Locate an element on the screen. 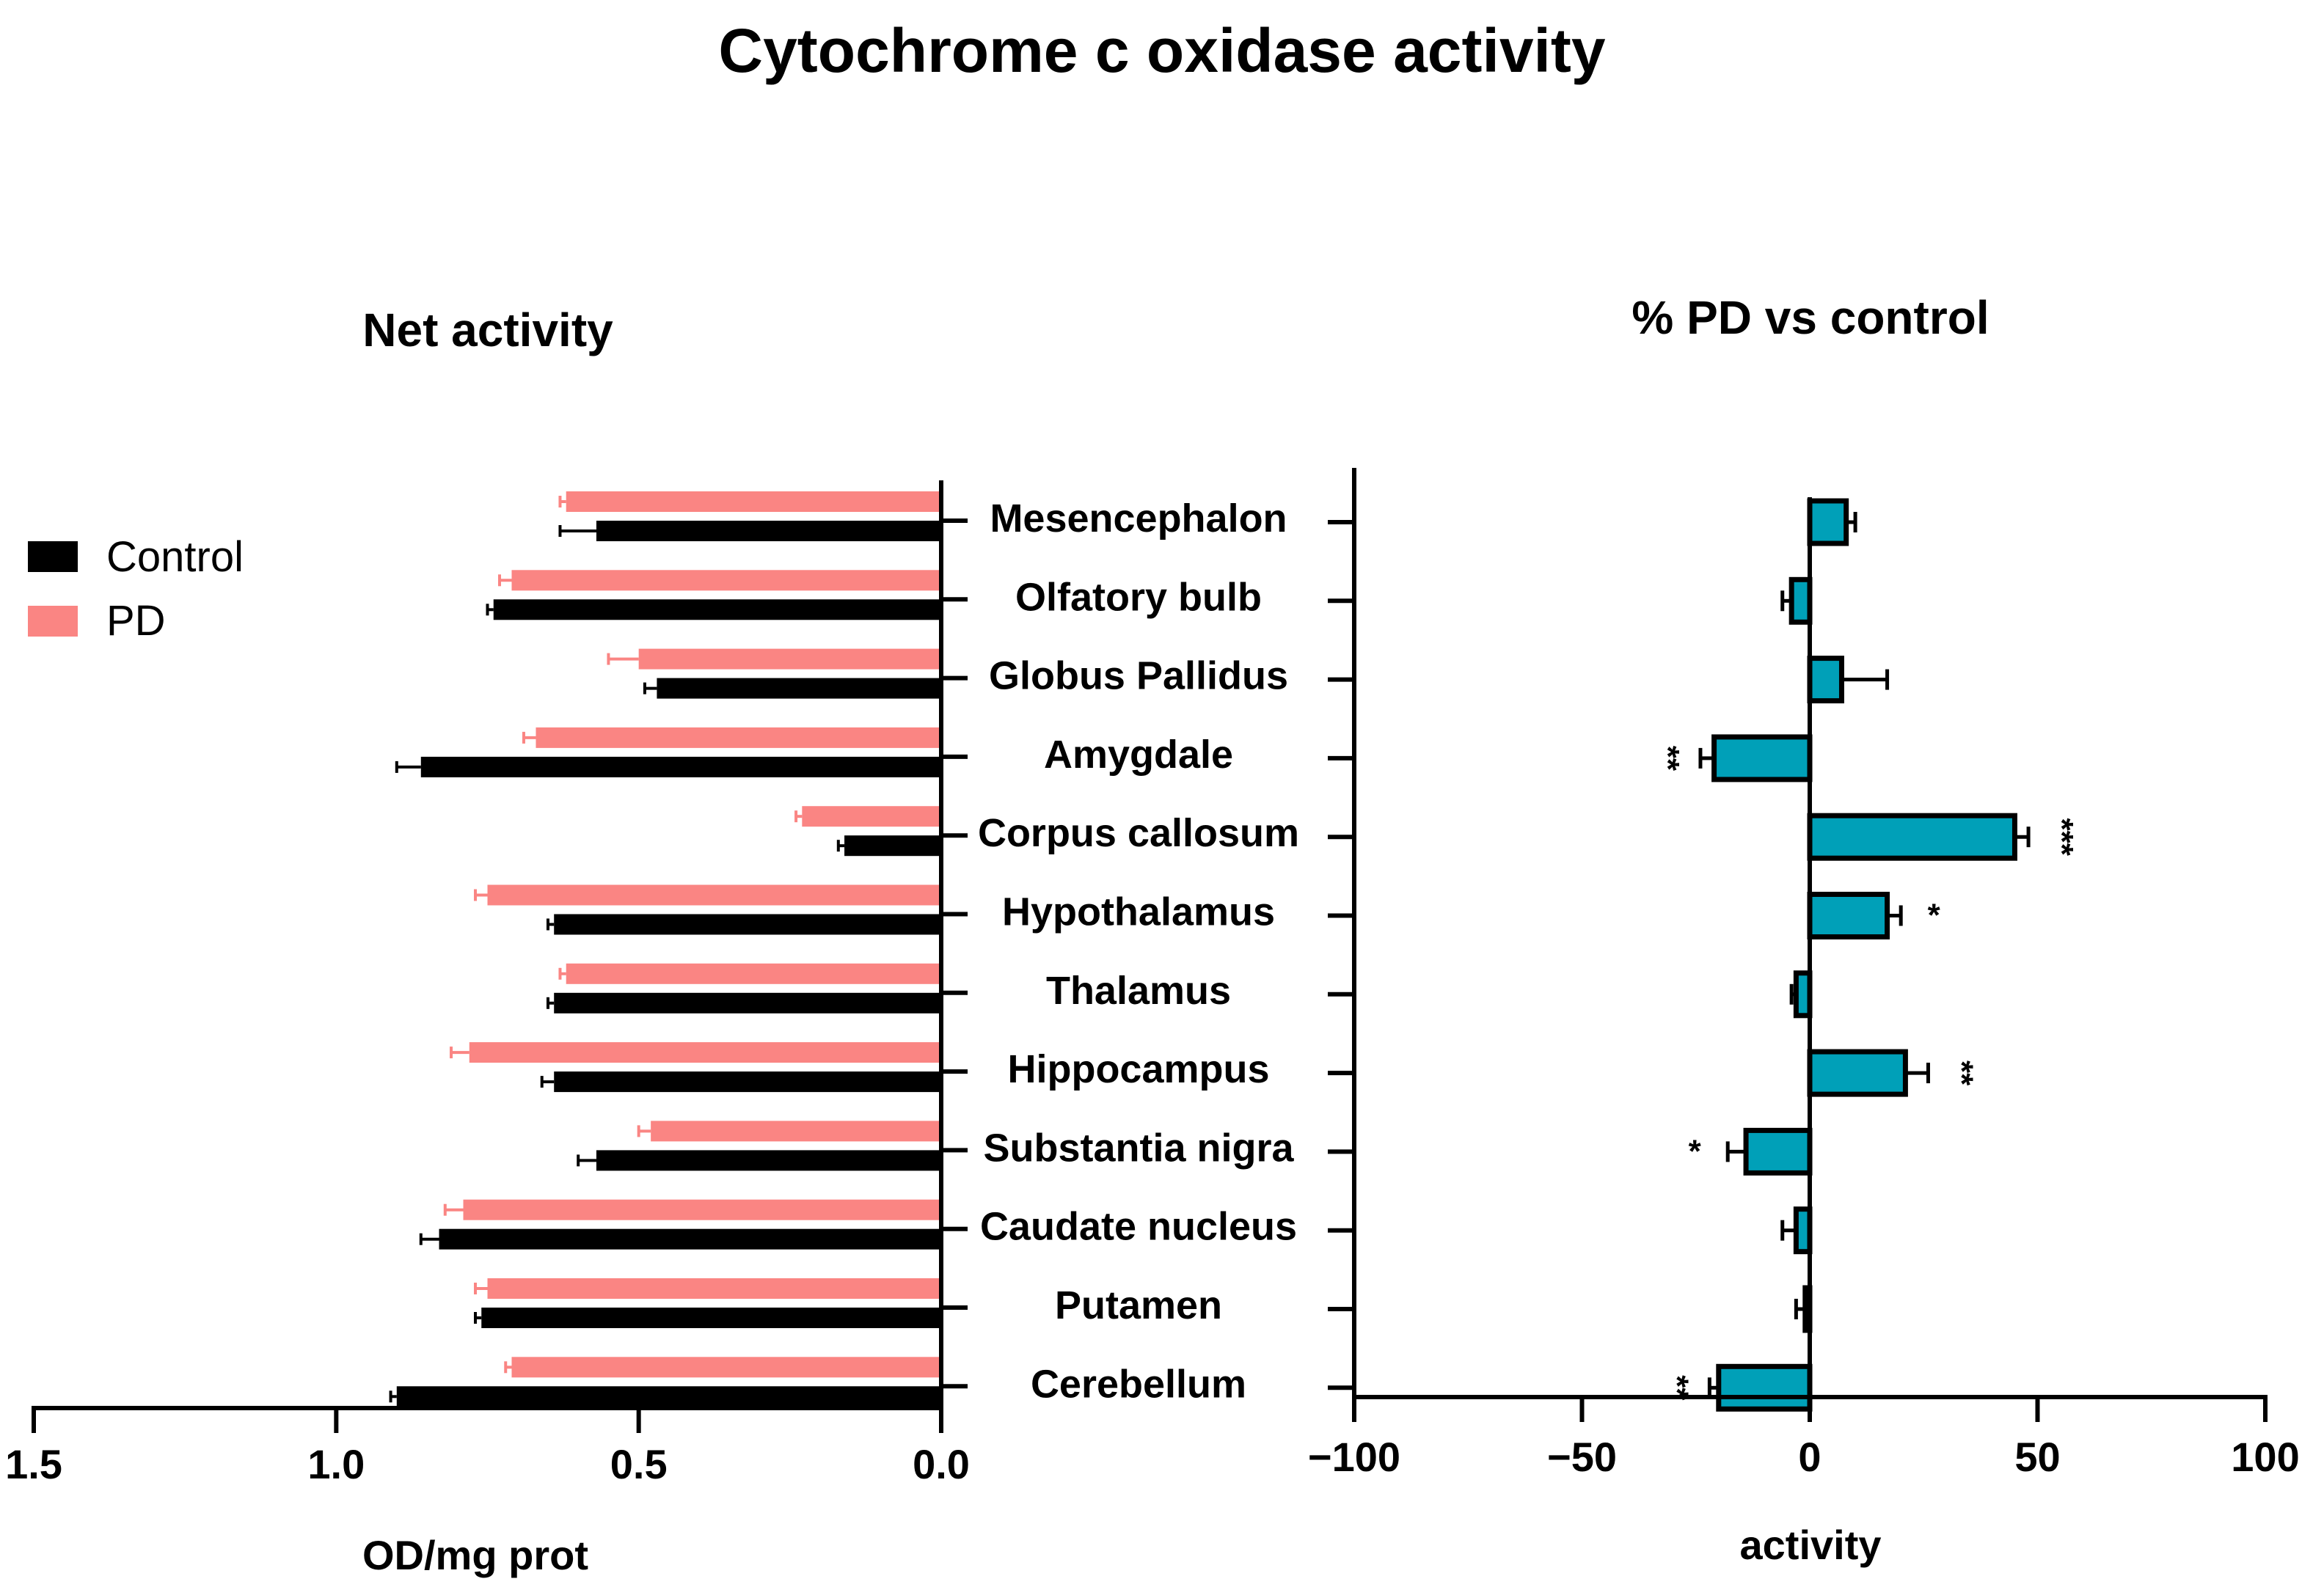 The width and height of the screenshot is (2324, 1587). percent-chart-x-label: activity is located at coordinates (1811, 1545).